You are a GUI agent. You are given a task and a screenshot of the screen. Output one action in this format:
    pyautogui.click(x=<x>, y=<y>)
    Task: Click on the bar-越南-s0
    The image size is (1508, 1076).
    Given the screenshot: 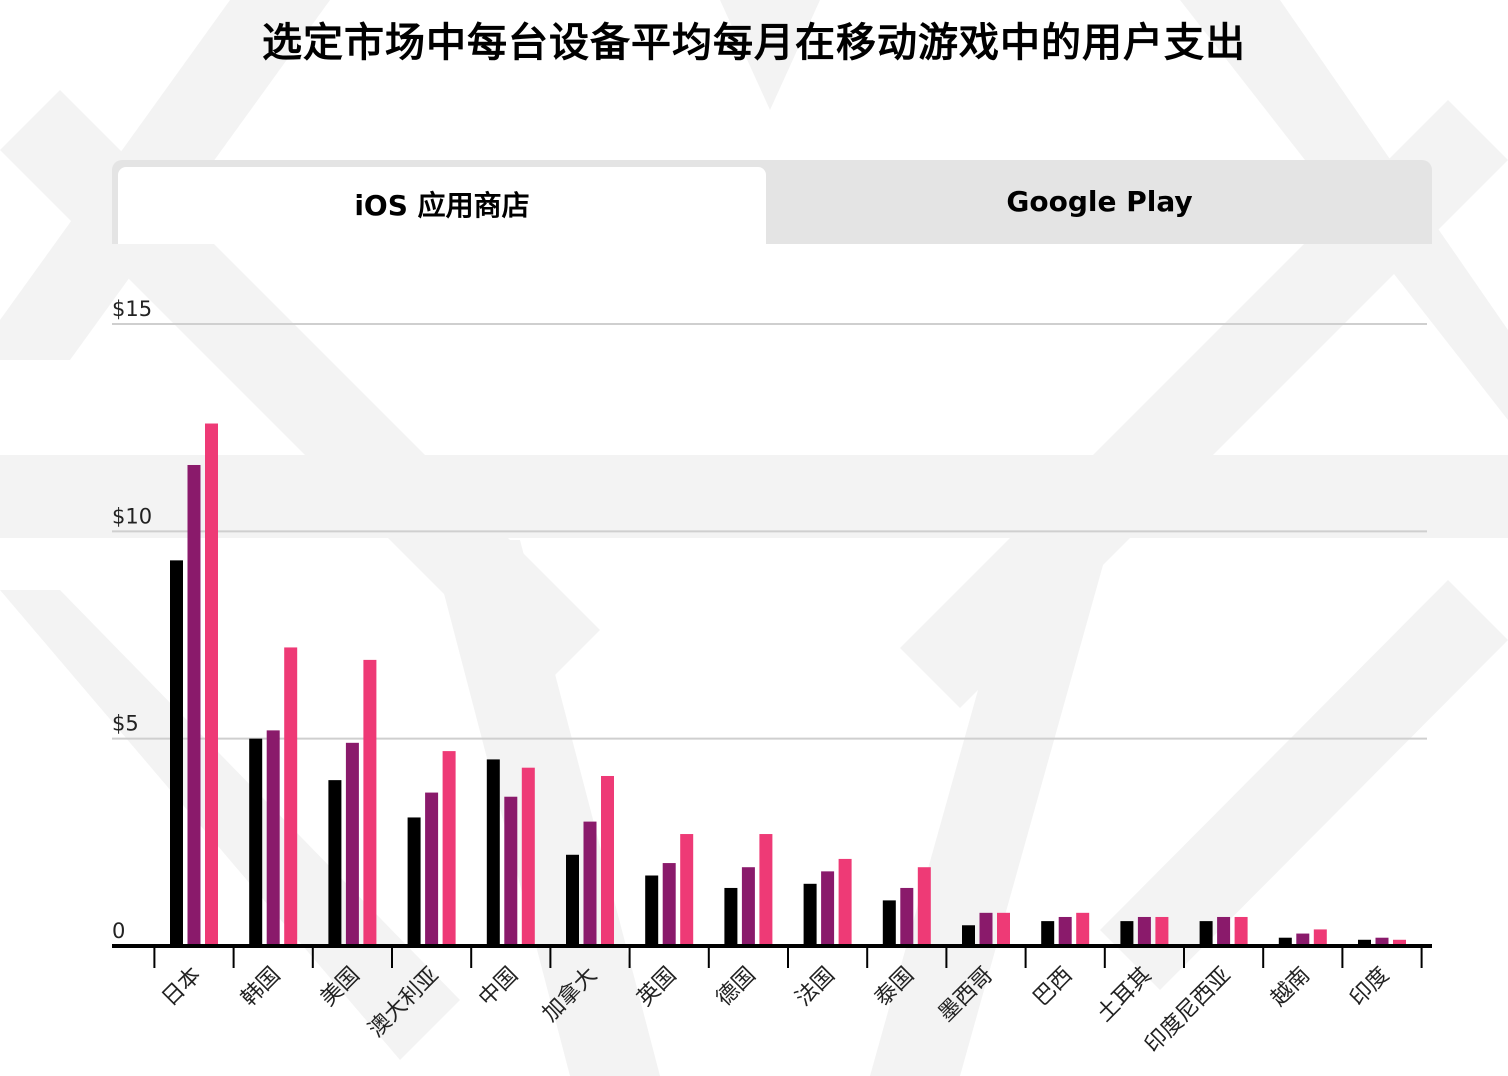 What is the action you would take?
    pyautogui.click(x=1285, y=941)
    